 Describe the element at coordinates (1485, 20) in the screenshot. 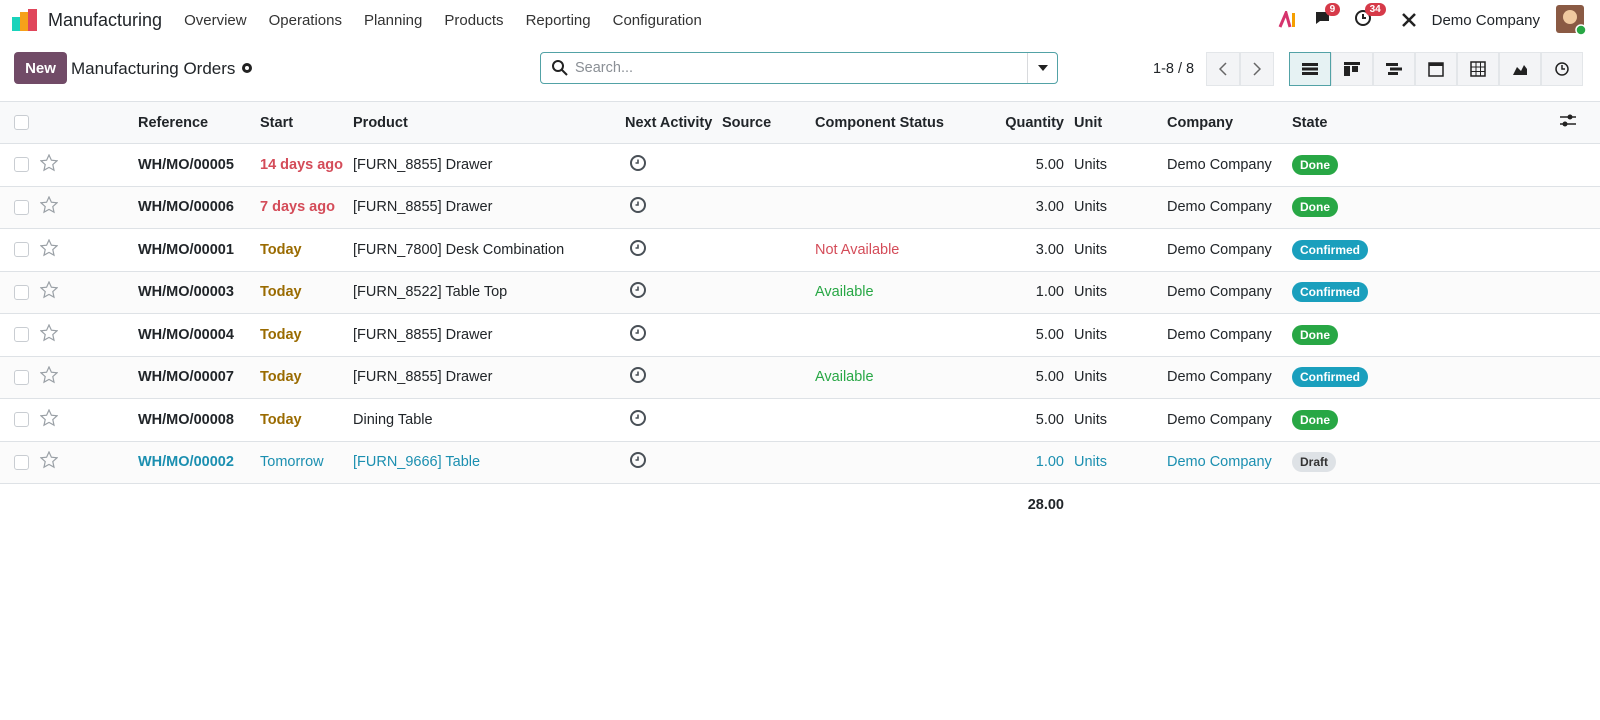

I see `company-switch: Demo Company` at that location.